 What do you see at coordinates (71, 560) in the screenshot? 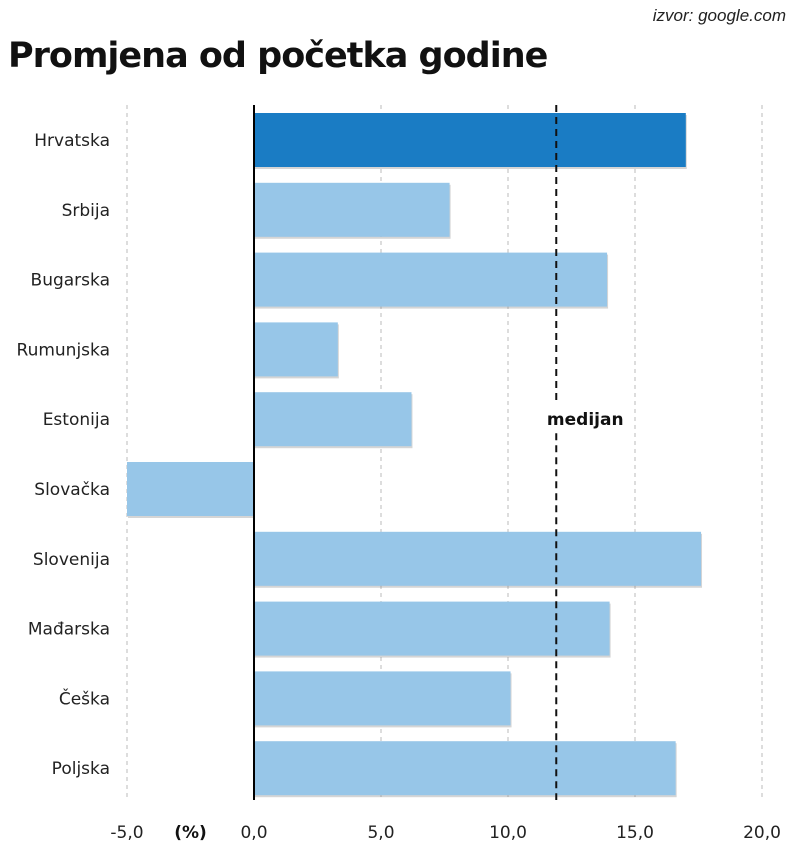
I see `category-label: Slovenija` at bounding box center [71, 560].